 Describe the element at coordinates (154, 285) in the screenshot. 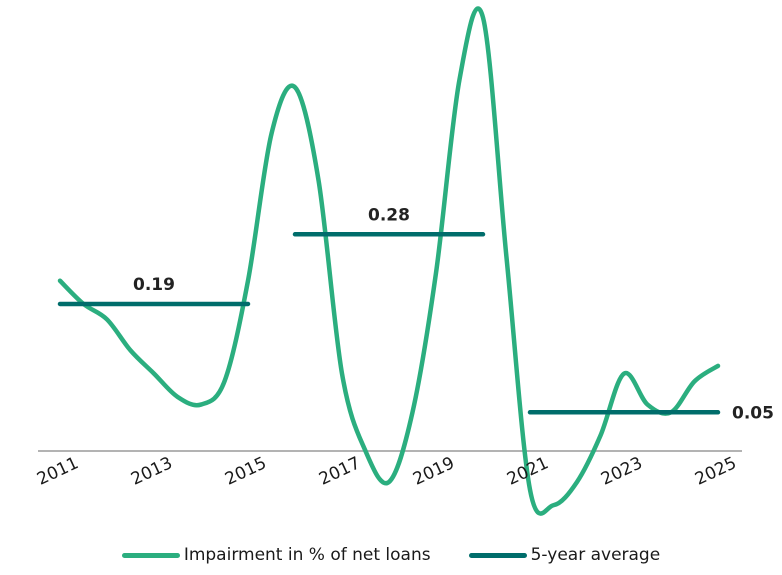

I see `average-label-1: 0.19` at that location.